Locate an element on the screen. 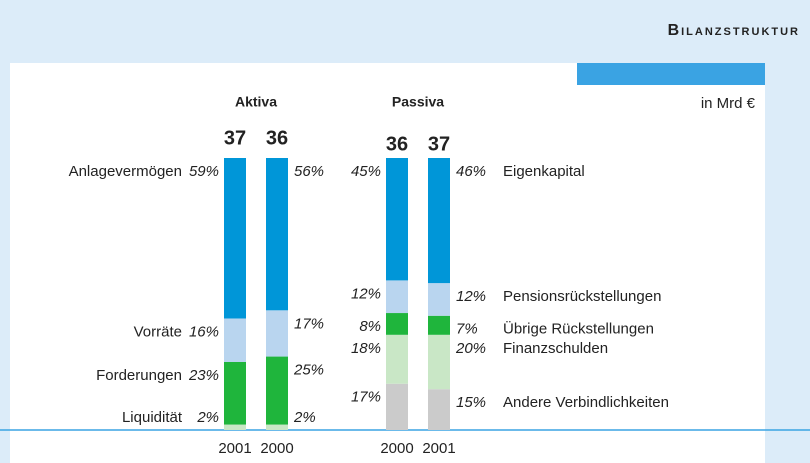  value-label: 15% is located at coordinates (471, 402).